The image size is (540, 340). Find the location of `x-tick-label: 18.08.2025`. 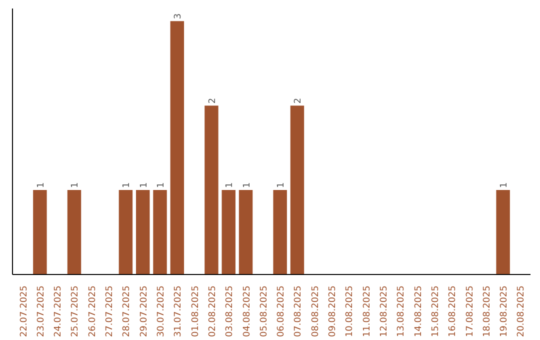

x-tick-label: 18.08.2025 is located at coordinates (487, 312).